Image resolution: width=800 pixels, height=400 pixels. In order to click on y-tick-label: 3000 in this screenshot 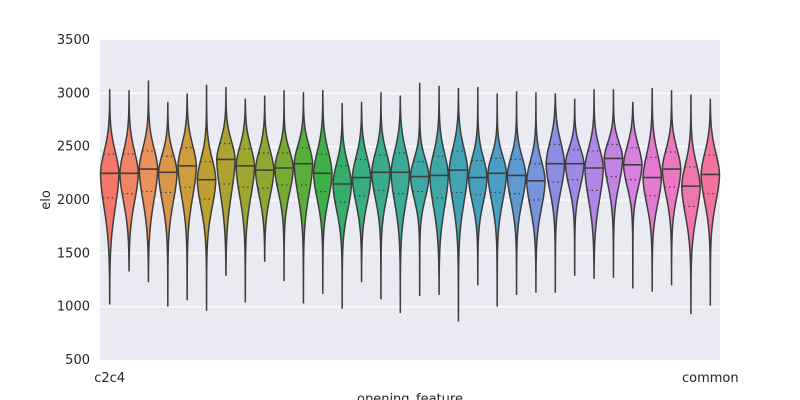, I will do `click(73, 93)`.